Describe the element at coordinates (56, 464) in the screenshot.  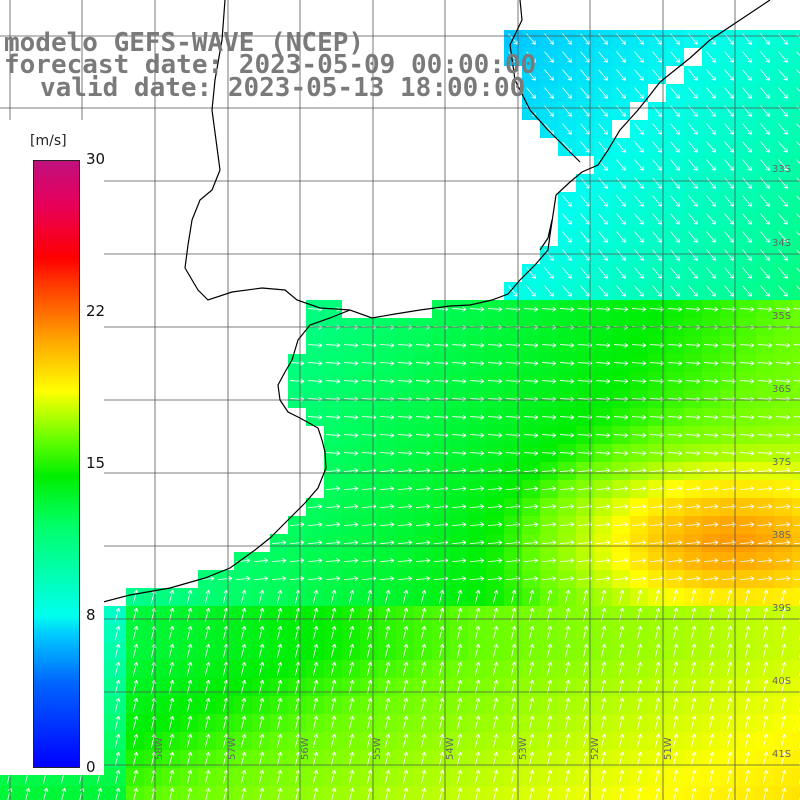
I see `colorbar` at that location.